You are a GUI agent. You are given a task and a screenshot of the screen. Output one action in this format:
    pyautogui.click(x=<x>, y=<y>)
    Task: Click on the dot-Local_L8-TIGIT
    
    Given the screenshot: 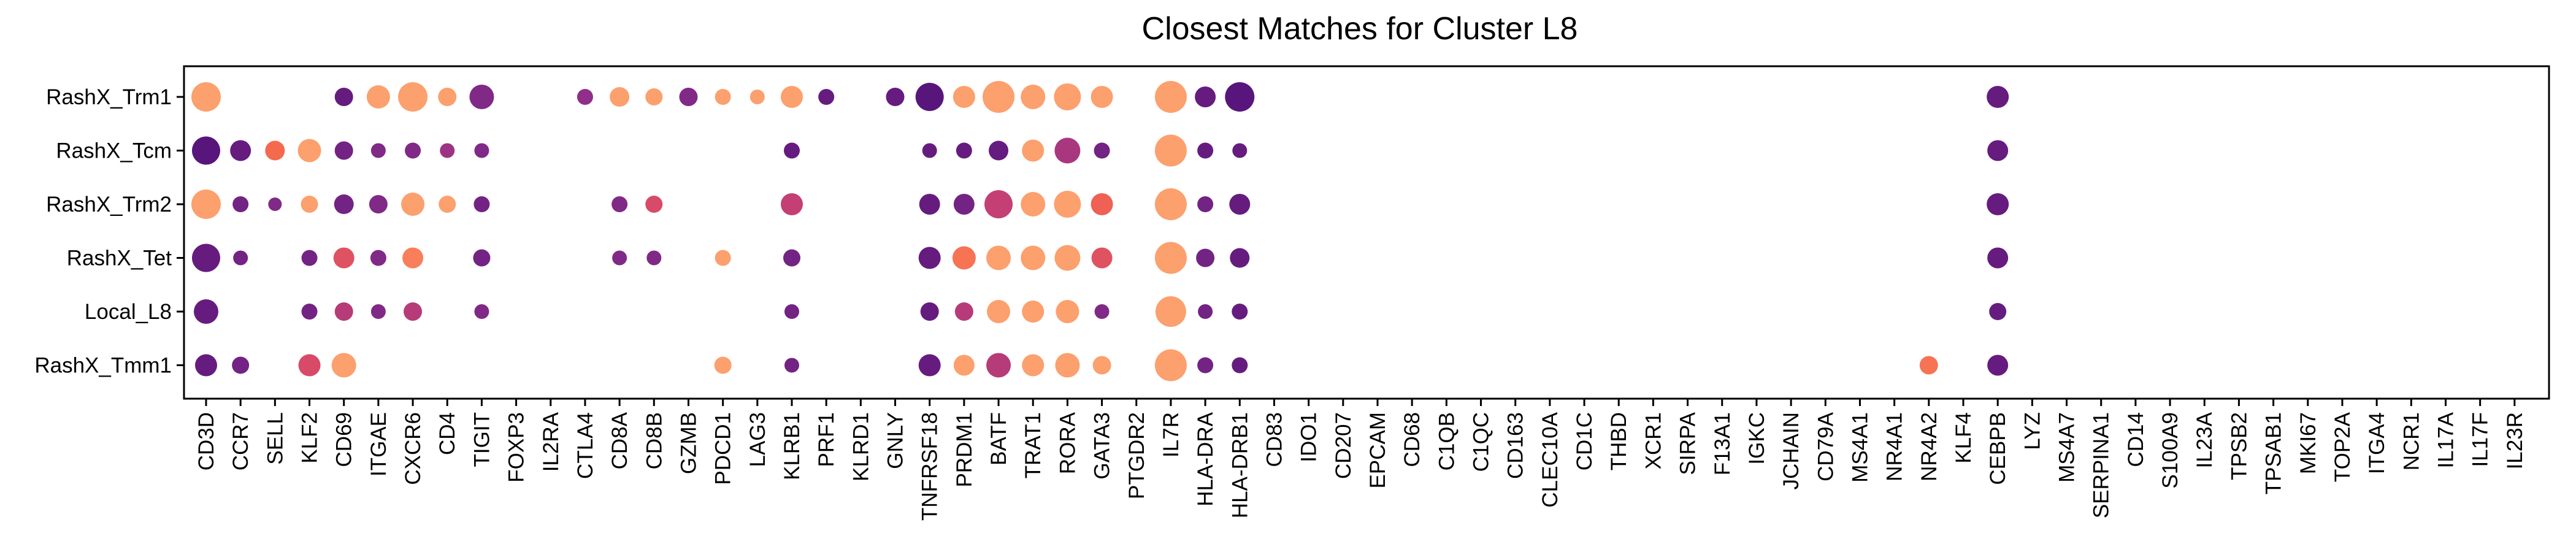 What is the action you would take?
    pyautogui.click(x=481, y=311)
    